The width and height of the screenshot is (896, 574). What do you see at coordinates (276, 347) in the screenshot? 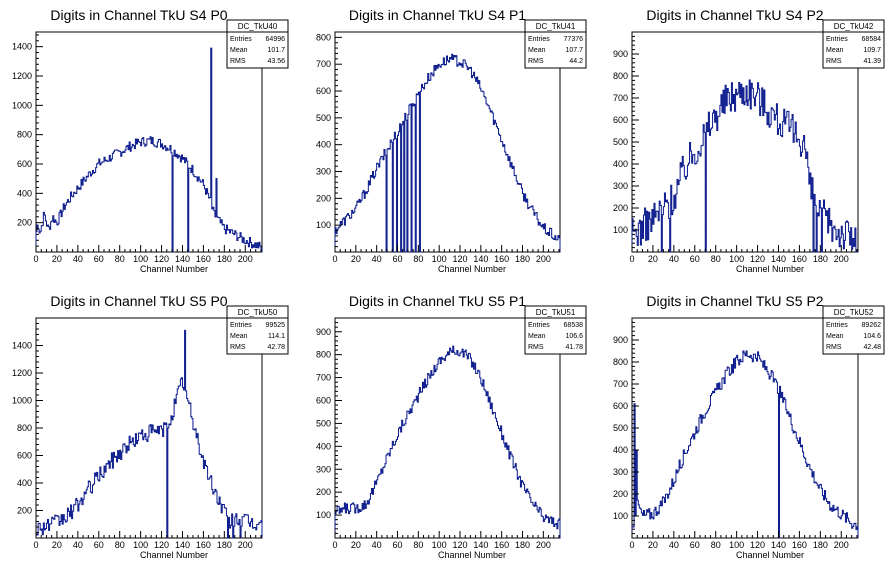
I see `stats-rms-value: 42.78` at bounding box center [276, 347].